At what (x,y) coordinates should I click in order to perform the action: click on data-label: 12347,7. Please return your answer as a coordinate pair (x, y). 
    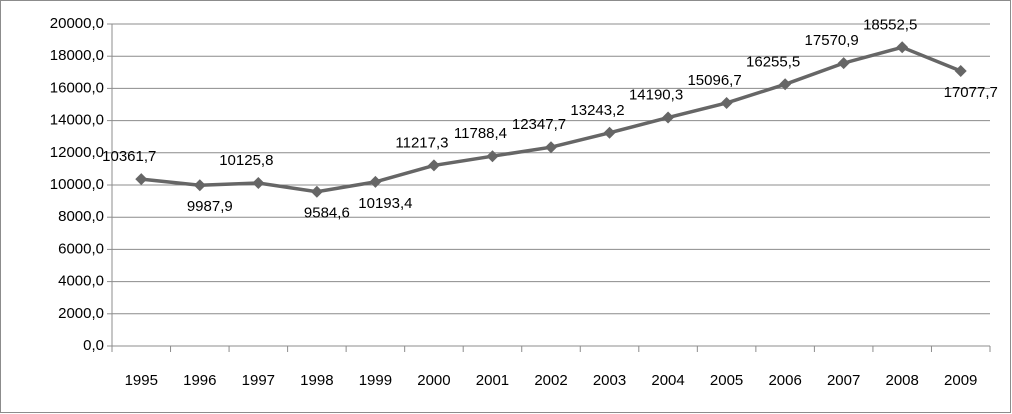
    Looking at the image, I should click on (539, 124).